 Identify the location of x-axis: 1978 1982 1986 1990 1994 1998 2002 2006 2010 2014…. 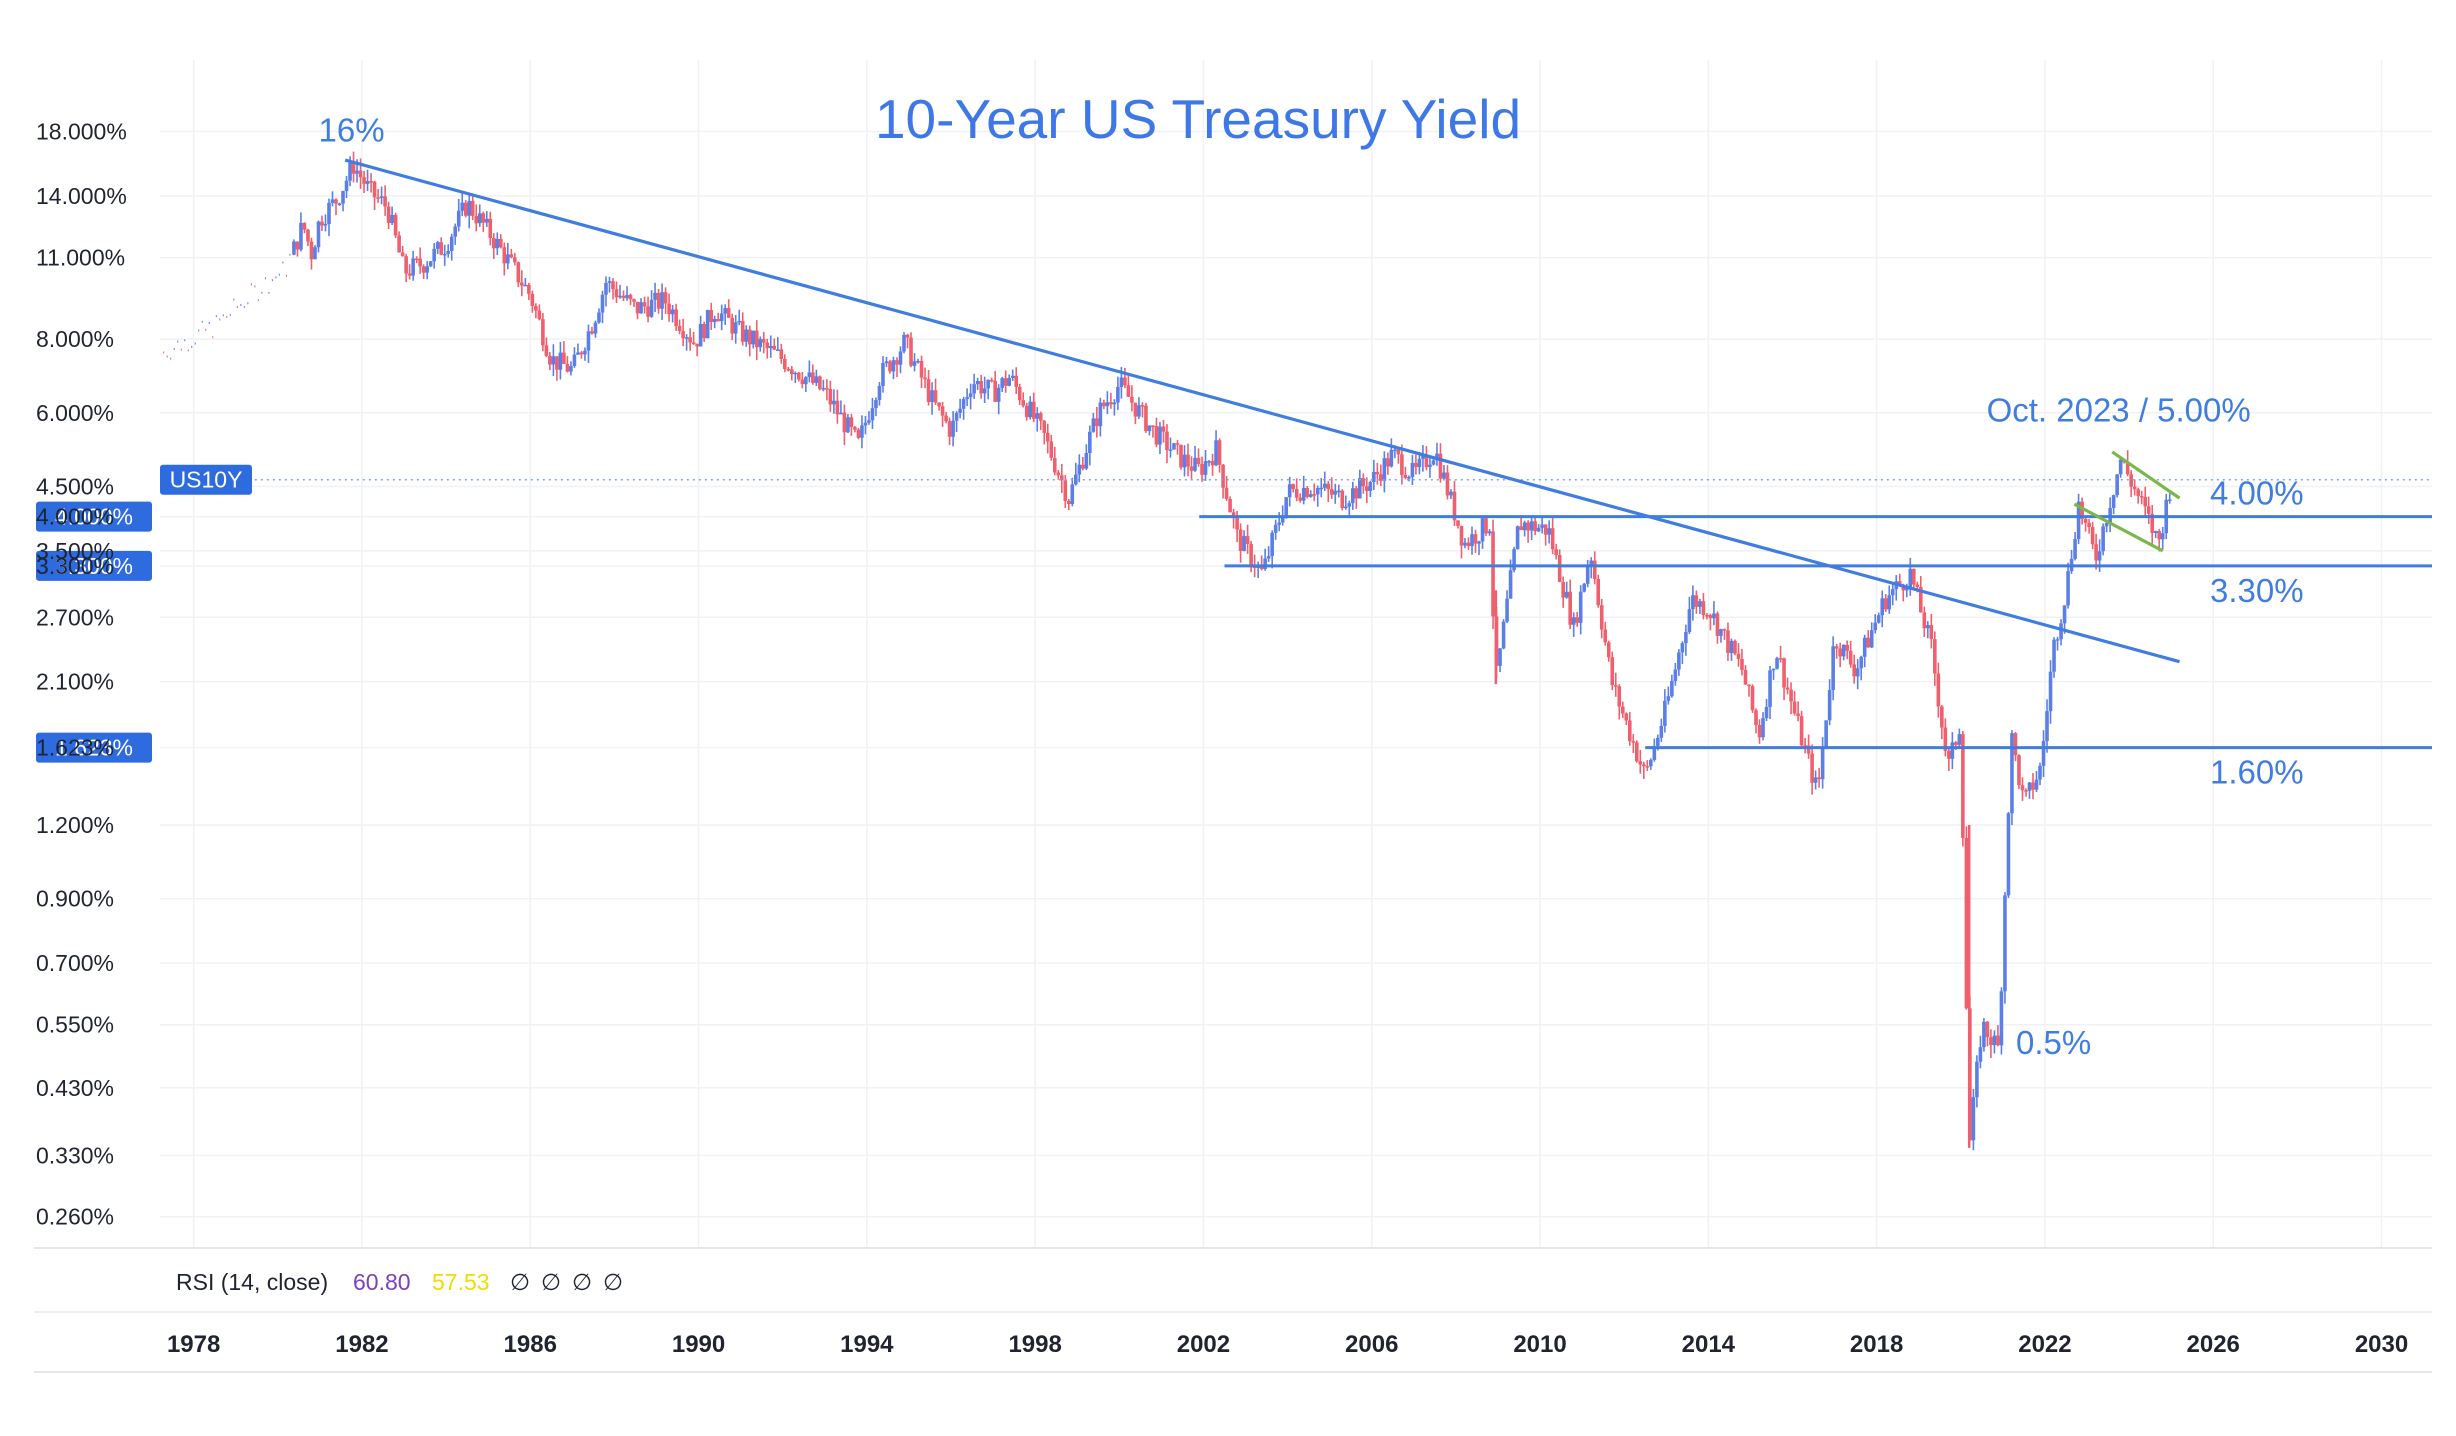
(1287, 1344).